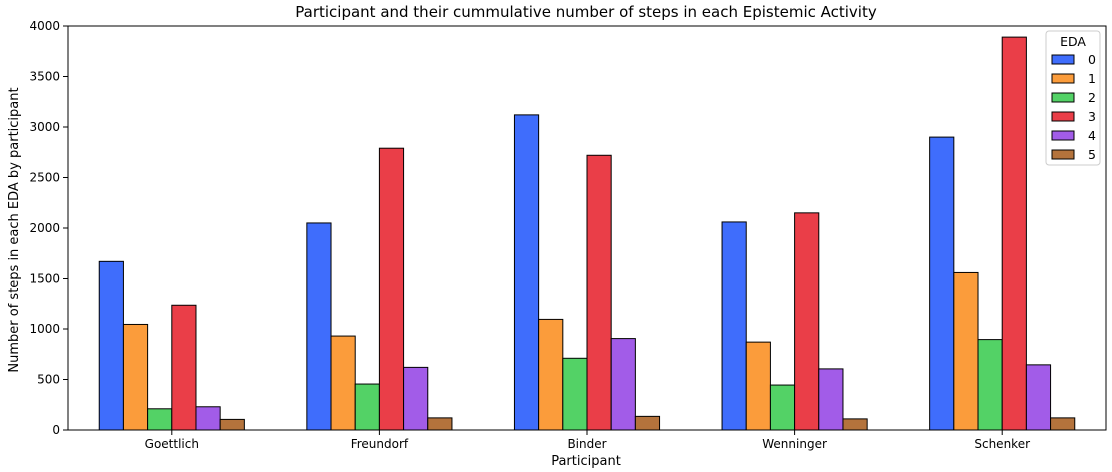 Image resolution: width=1112 pixels, height=472 pixels. What do you see at coordinates (1092, 116) in the screenshot?
I see `legend-label-eda-3: 3` at bounding box center [1092, 116].